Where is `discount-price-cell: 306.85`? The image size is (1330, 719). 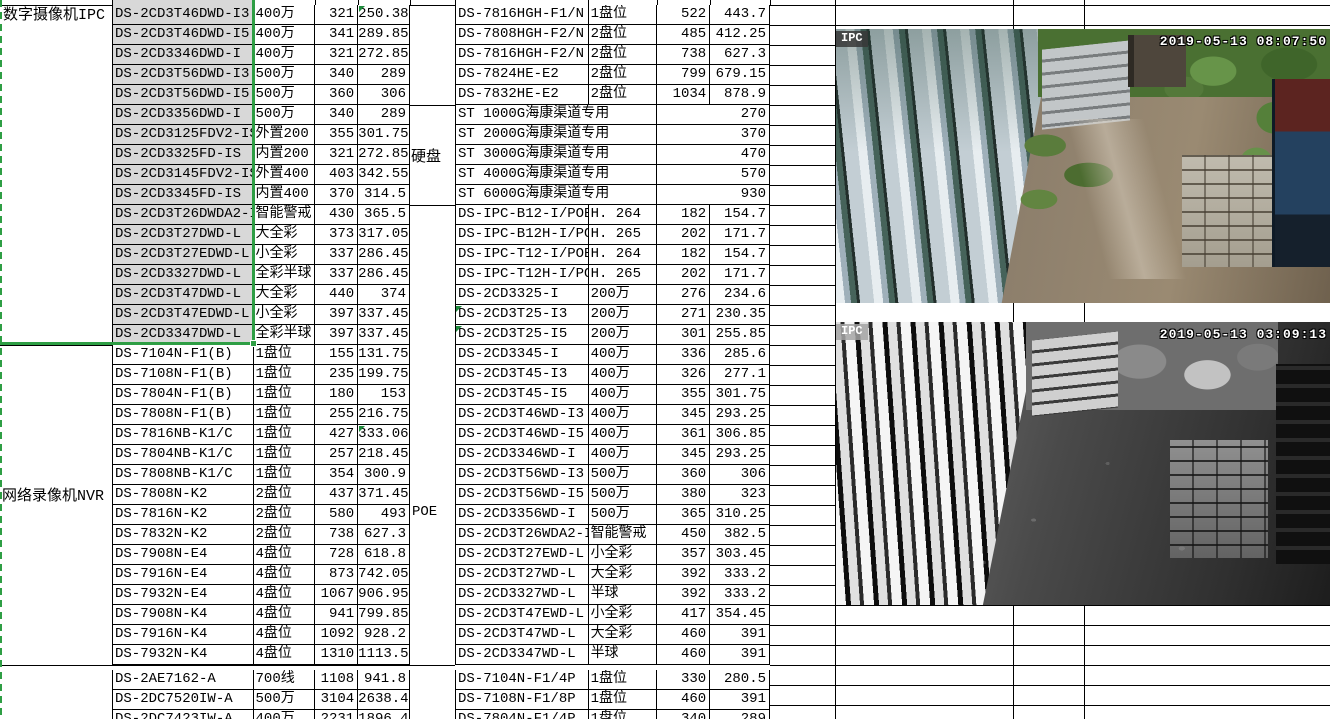
discount-price-cell: 306.85 is located at coordinates (740, 434).